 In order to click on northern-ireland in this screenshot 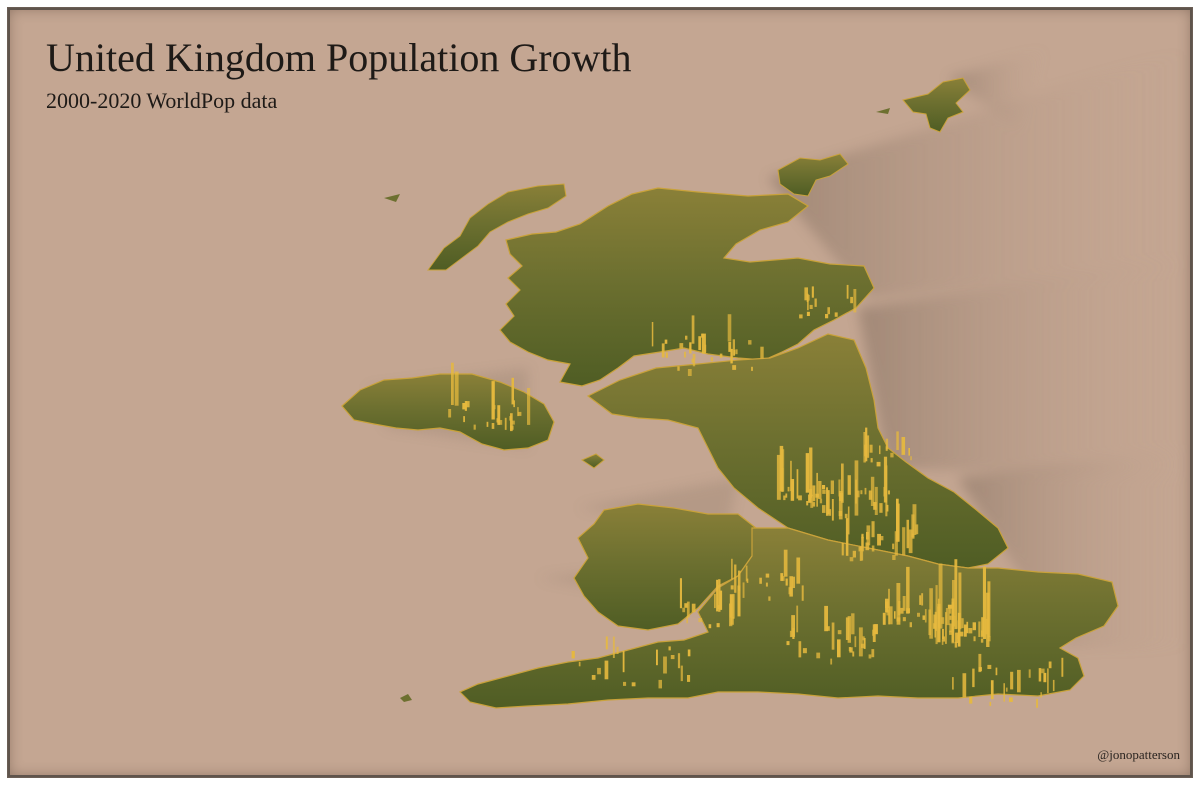, I will do `click(448, 412)`.